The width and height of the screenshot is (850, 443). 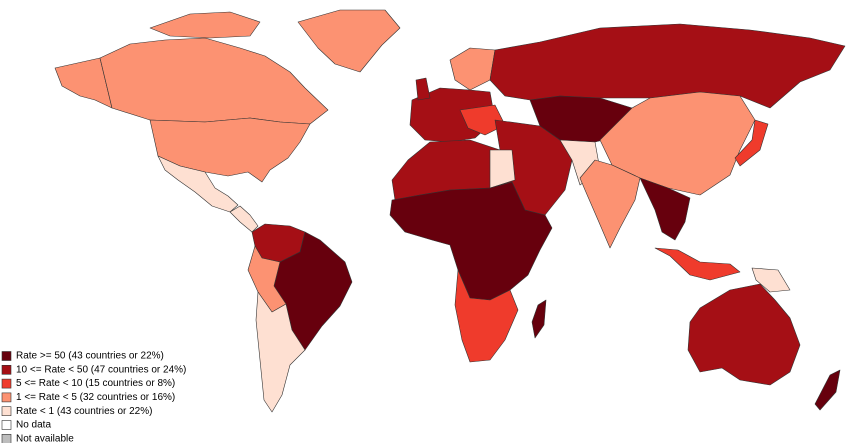 I want to click on scandinavia, so click(x=472, y=69).